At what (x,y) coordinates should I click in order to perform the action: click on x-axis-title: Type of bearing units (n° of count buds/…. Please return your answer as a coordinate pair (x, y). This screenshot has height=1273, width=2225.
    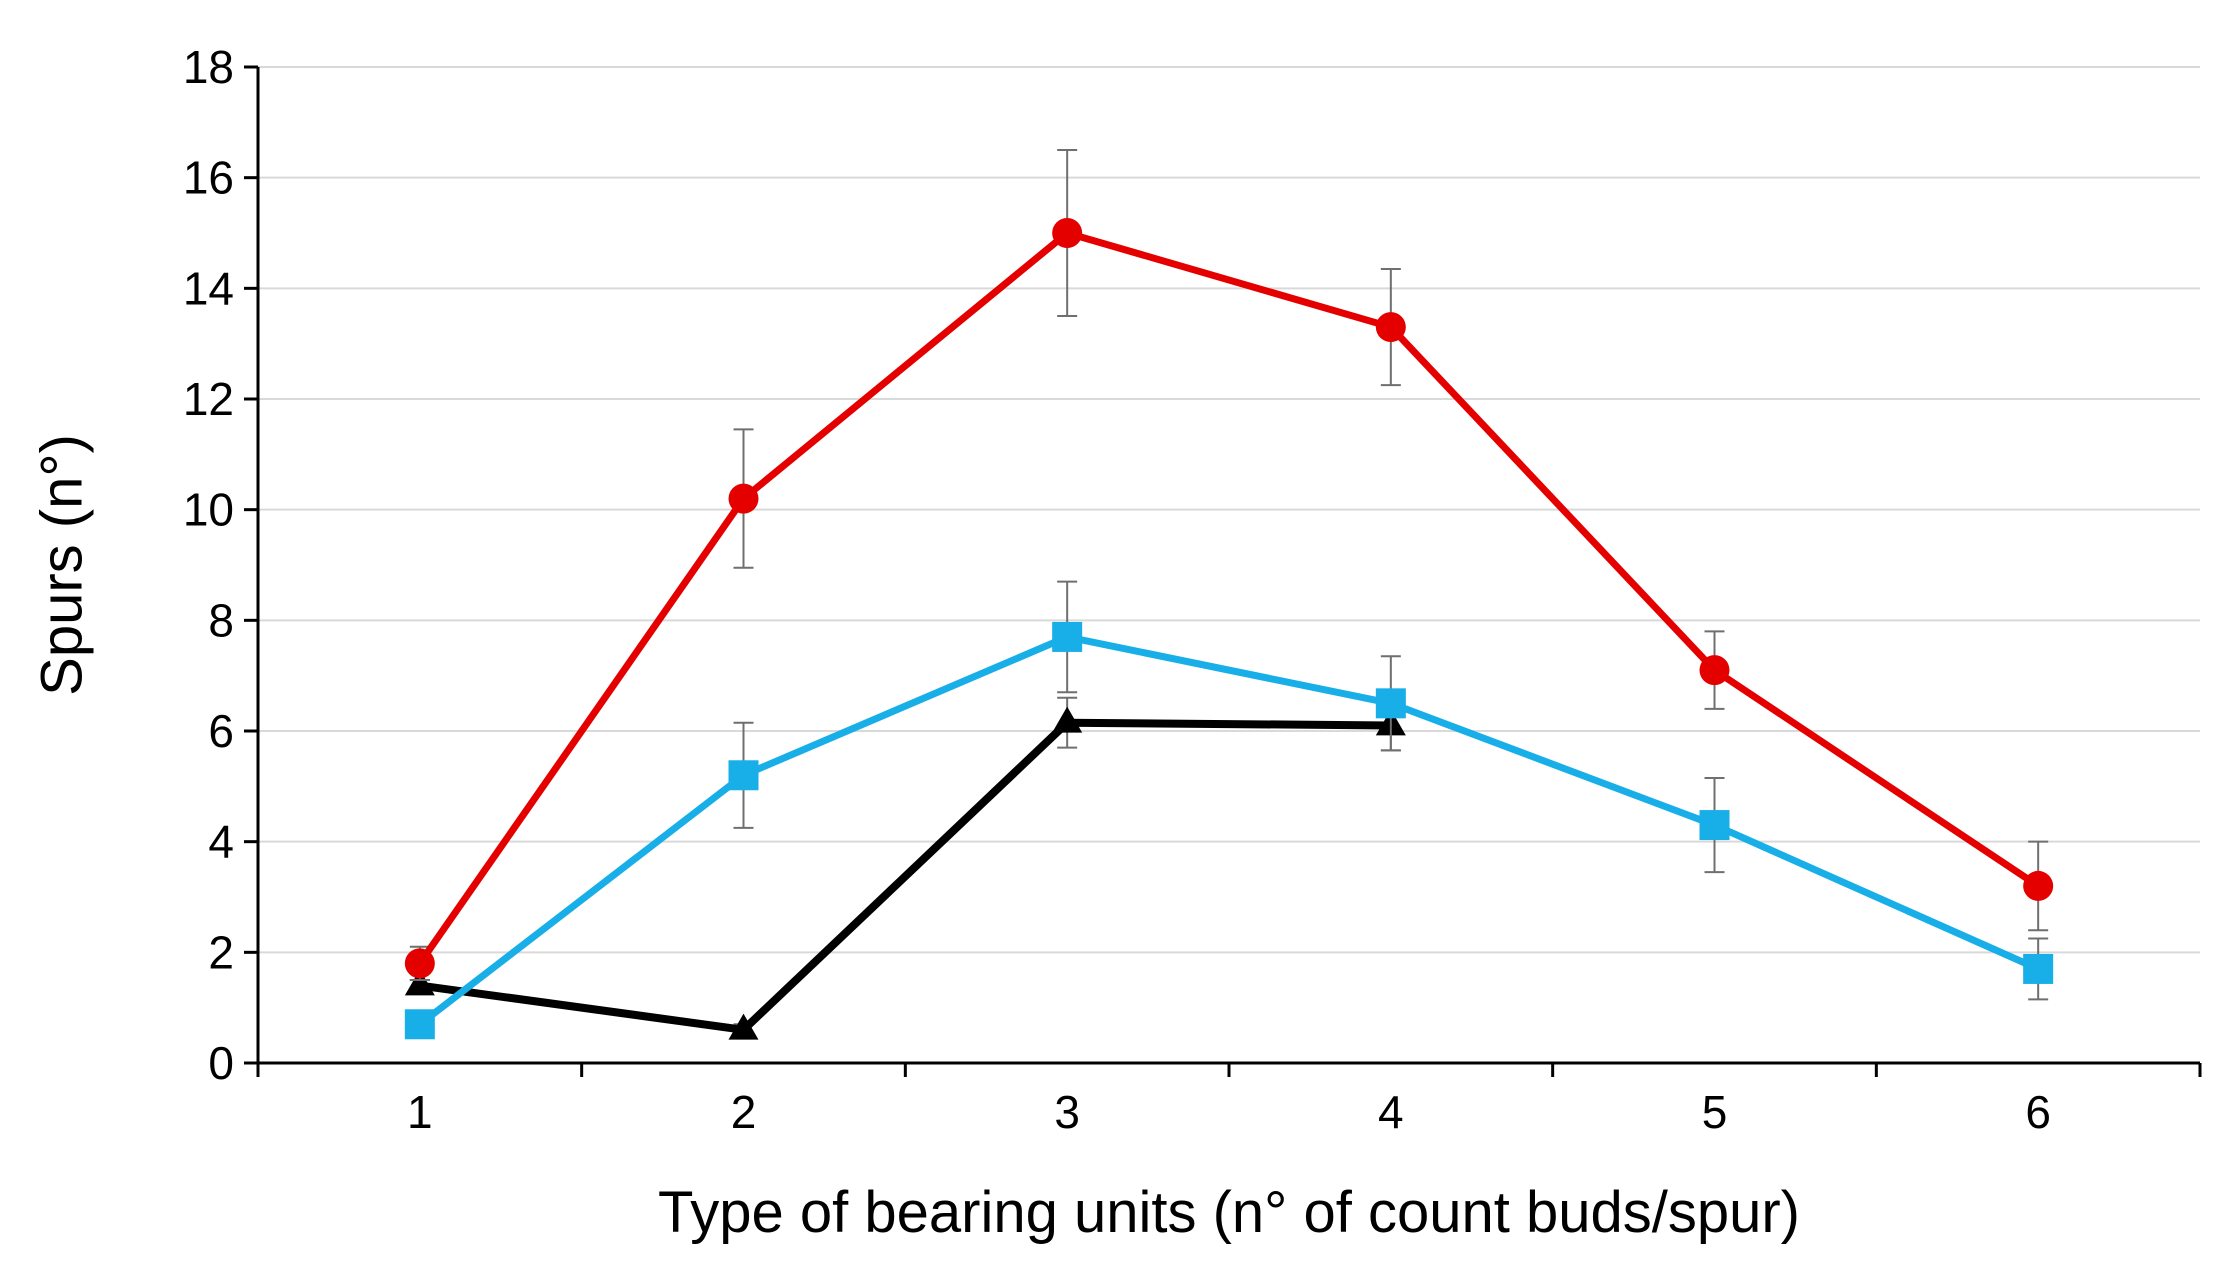
    Looking at the image, I should click on (1229, 1212).